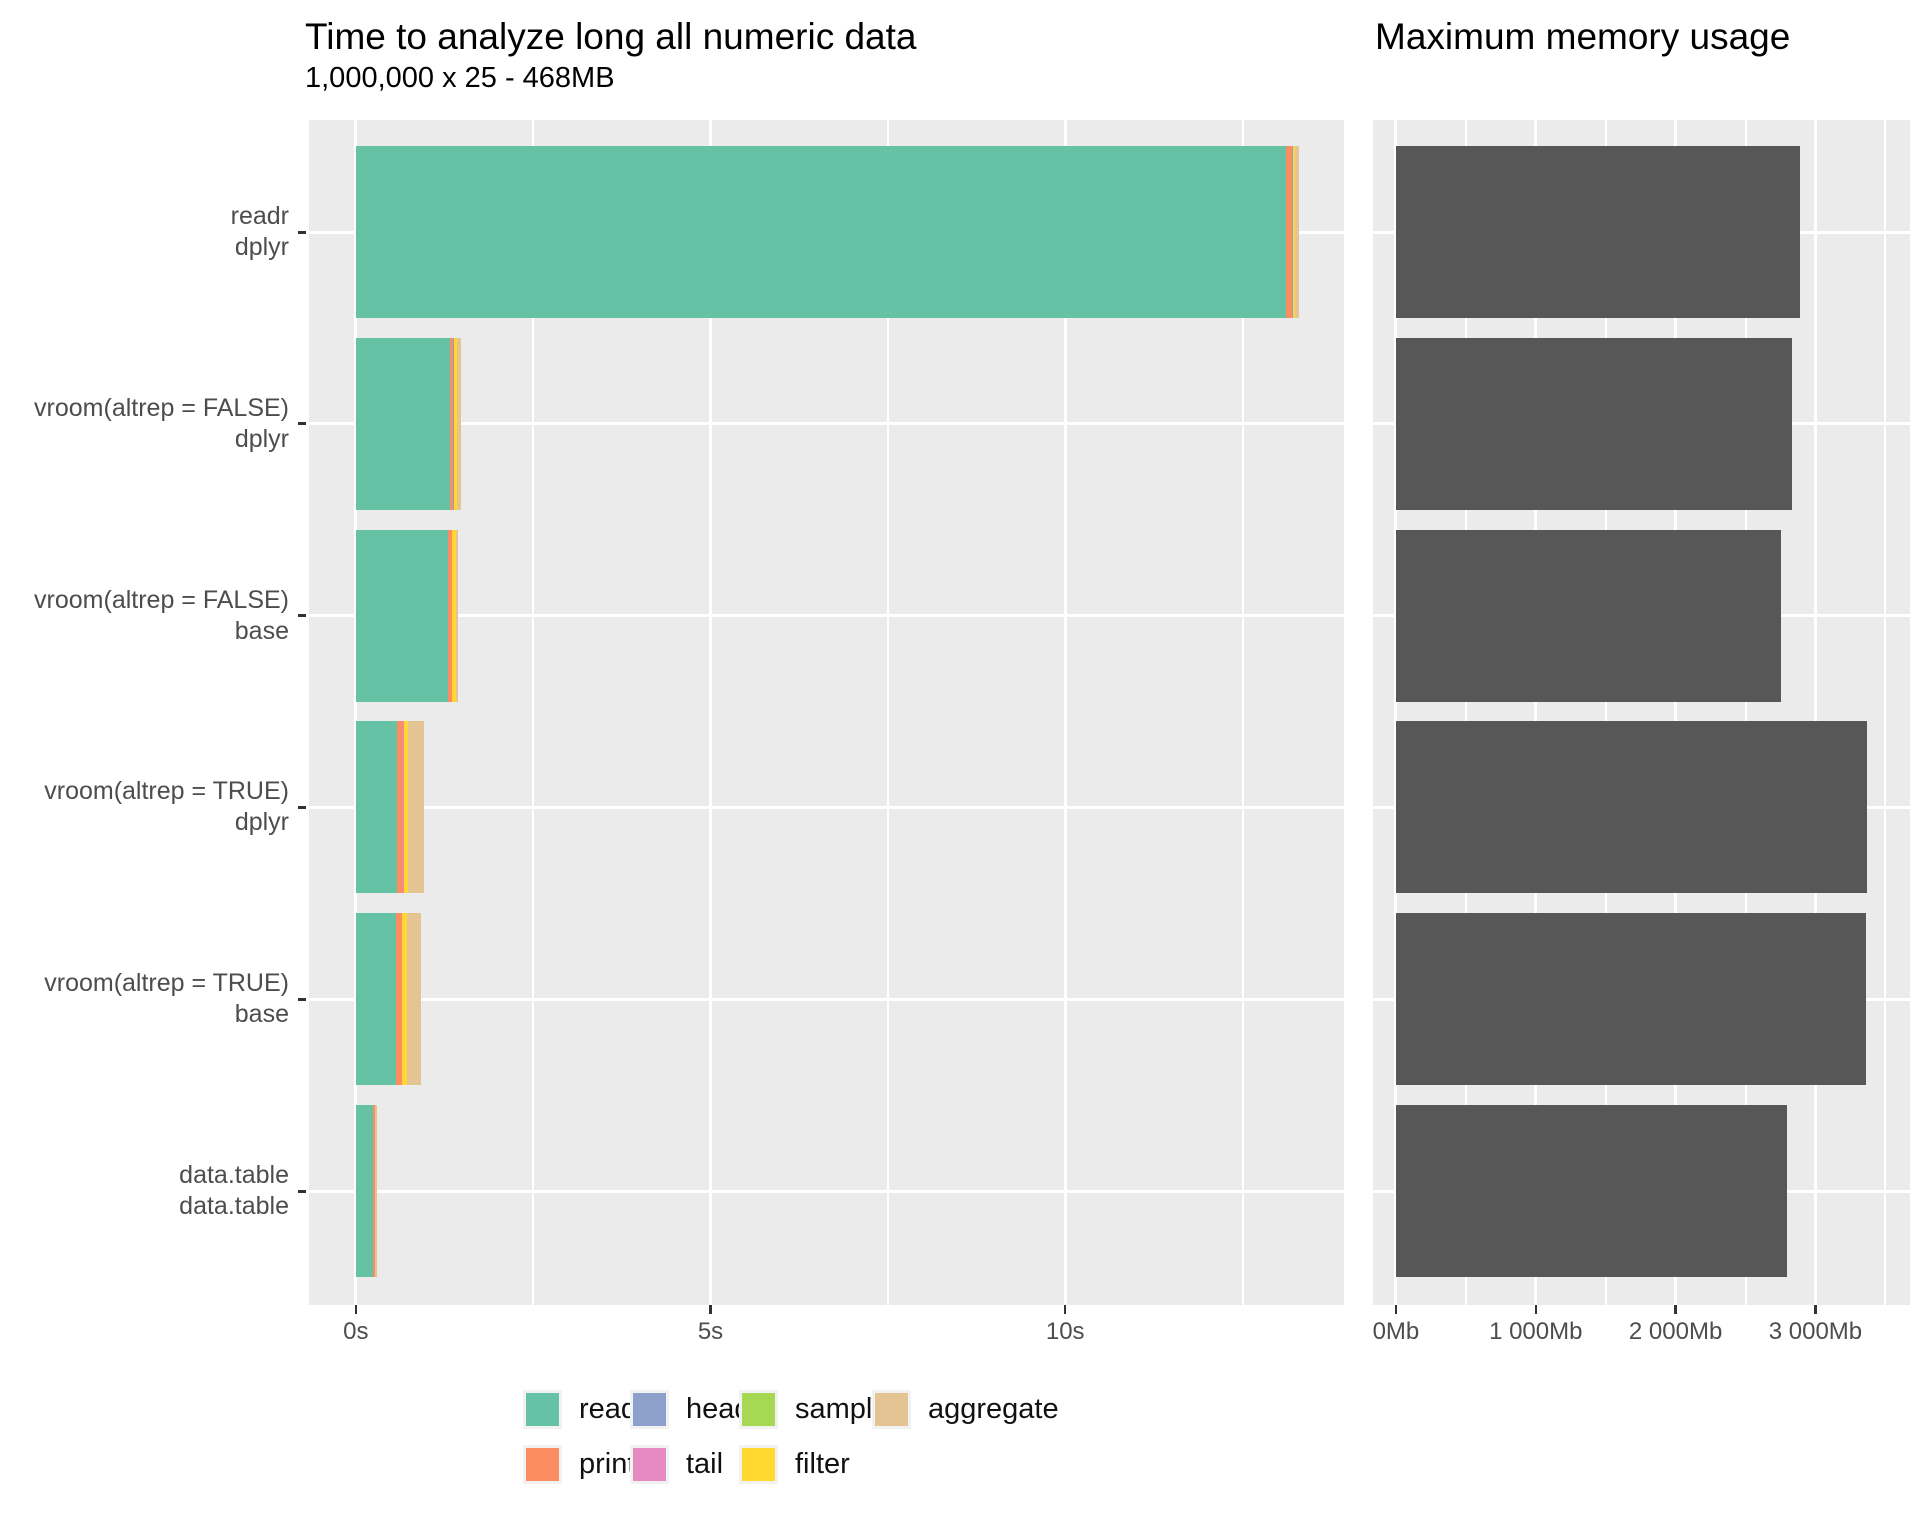  Describe the element at coordinates (690, 1409) in the screenshot. I see `legend-item-head: head` at that location.